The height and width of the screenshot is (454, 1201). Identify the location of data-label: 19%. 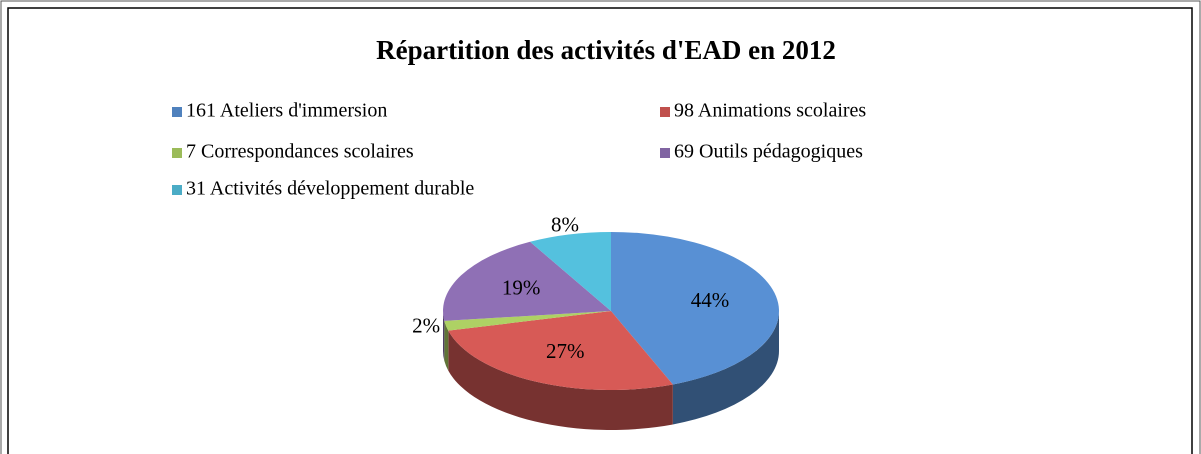
(521, 287).